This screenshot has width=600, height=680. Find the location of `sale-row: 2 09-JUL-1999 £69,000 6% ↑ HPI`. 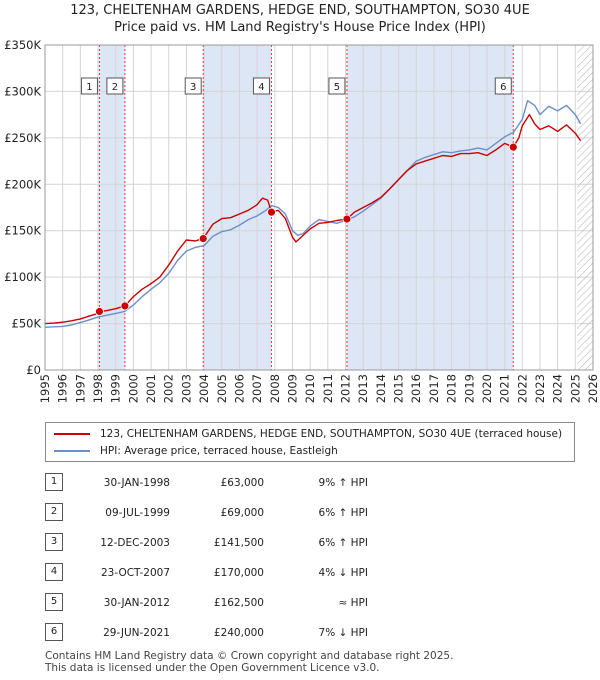

sale-row: 2 09-JUL-1999 £69,000 6% ↑ HPI is located at coordinates (300, 514).